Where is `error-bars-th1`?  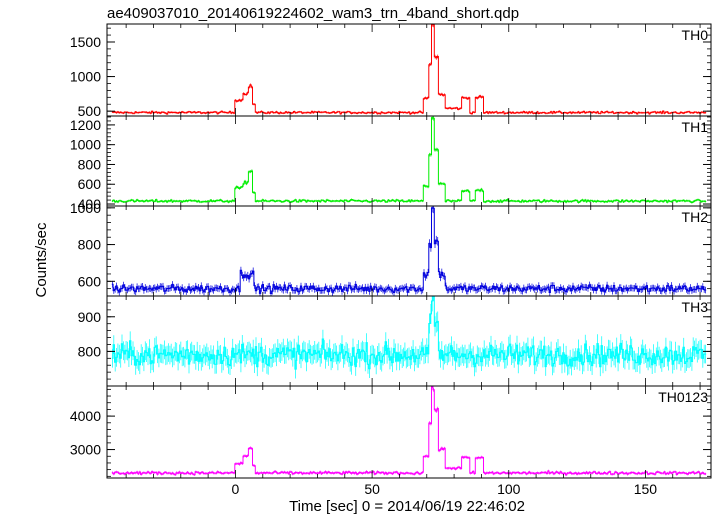 error-bars-th1 is located at coordinates (409, 160).